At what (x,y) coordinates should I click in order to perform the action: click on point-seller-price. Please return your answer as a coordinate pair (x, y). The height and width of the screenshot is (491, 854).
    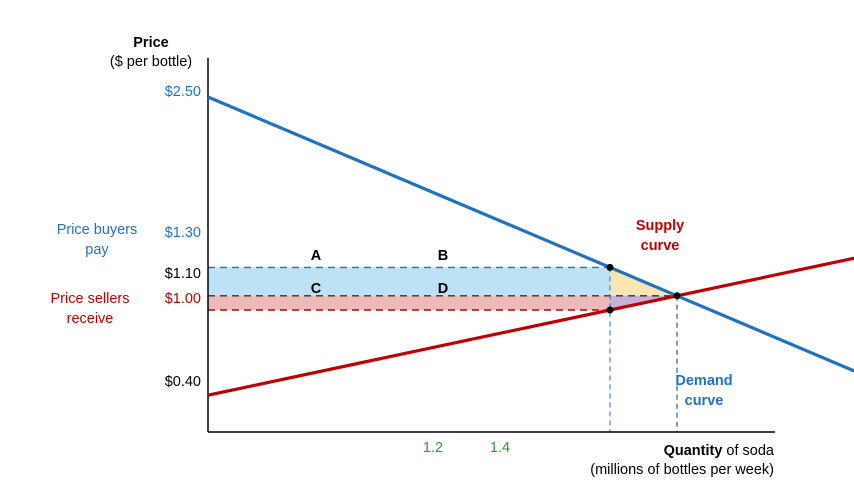
    Looking at the image, I should click on (610, 310).